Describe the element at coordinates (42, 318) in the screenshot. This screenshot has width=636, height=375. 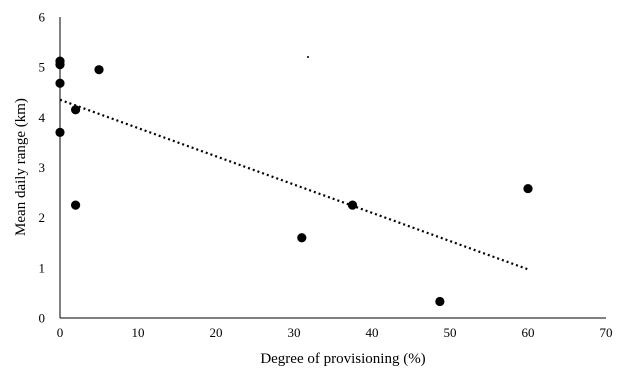
I see `y-tick-label: 0` at that location.